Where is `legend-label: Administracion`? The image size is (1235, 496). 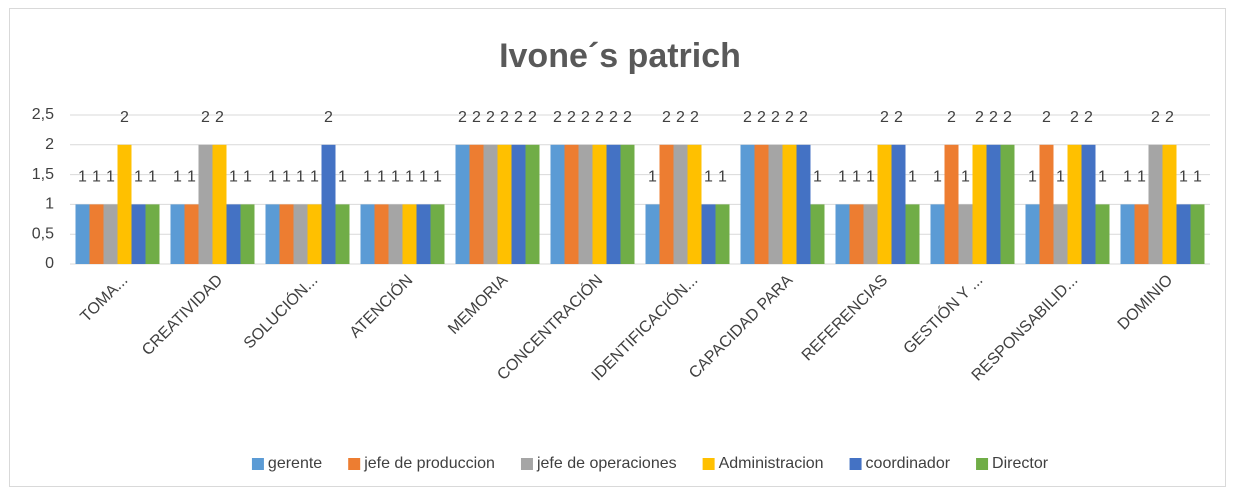
legend-label: Administracion is located at coordinates (771, 463).